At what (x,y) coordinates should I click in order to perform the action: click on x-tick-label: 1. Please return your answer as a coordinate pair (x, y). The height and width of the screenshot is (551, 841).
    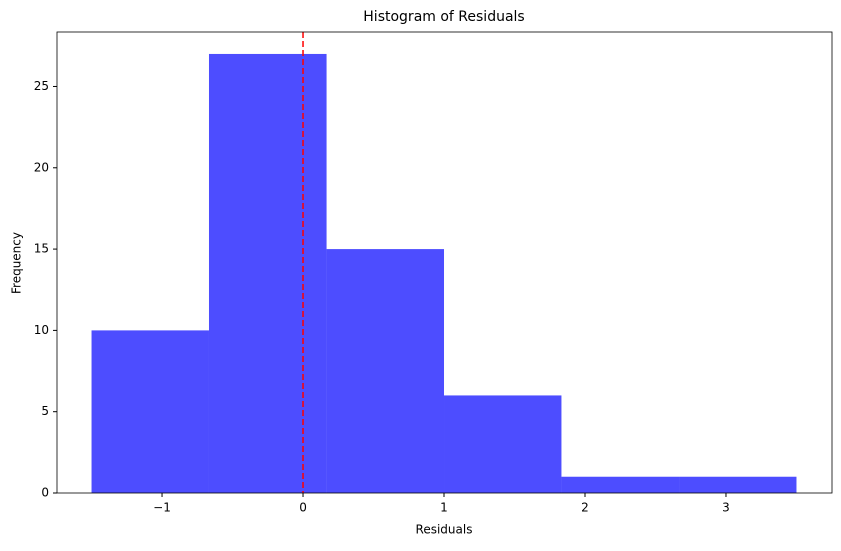
    Looking at the image, I should click on (444, 508).